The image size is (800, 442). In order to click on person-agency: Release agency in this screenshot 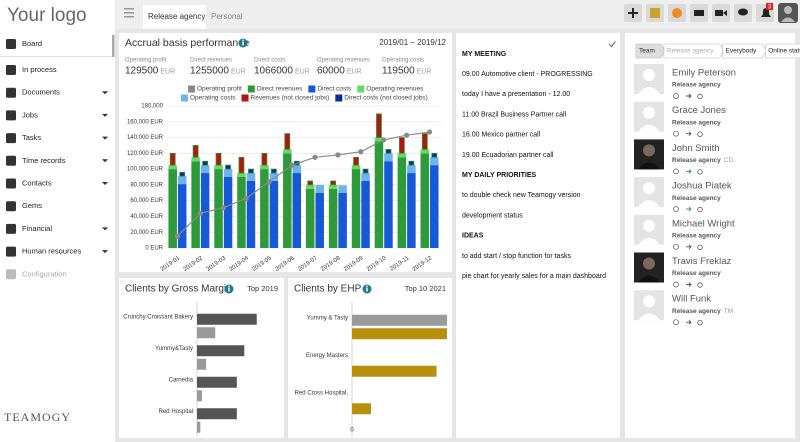, I will do `click(696, 85)`.